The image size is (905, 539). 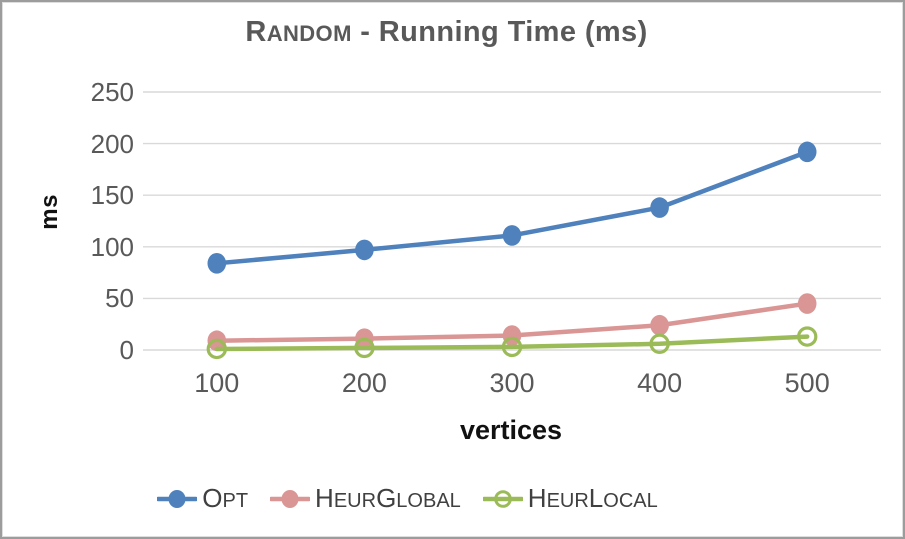 I want to click on legend-label-segment: G, so click(x=386, y=497).